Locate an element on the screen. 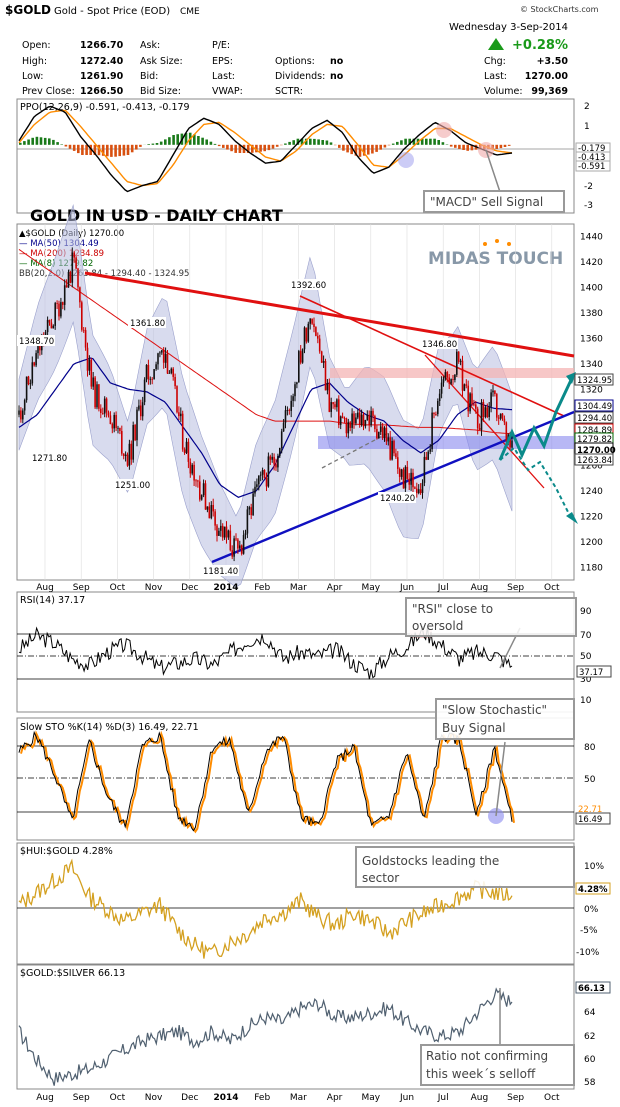 Image resolution: width=620 pixels, height=1107 pixels. logo-text: MIDAS TOUCH is located at coordinates (495, 259).